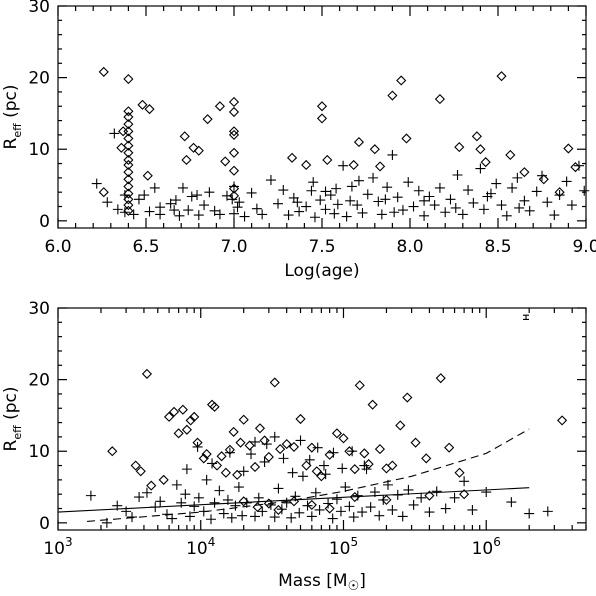 The image size is (596, 596). What do you see at coordinates (39, 150) in the screenshot?
I see `y-tick-label: 10` at bounding box center [39, 150].